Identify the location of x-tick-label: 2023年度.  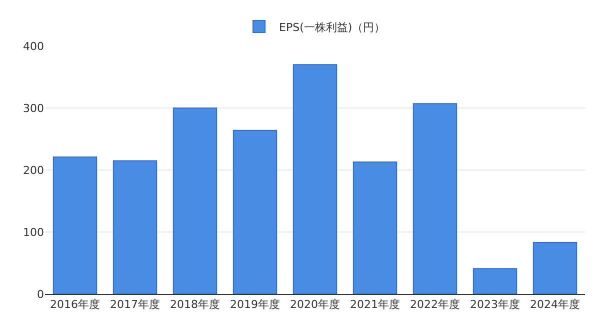
(495, 305).